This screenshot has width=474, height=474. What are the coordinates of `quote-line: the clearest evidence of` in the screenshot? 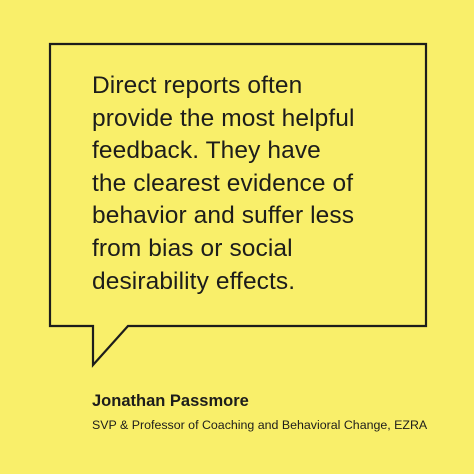 It's located at (223, 183).